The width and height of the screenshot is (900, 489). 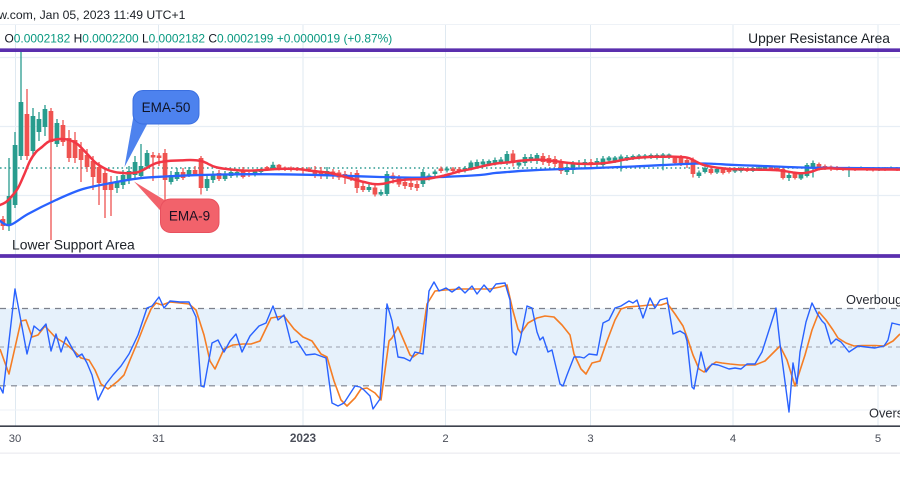 I want to click on svg-text: Oversold, so click(x=884, y=413).